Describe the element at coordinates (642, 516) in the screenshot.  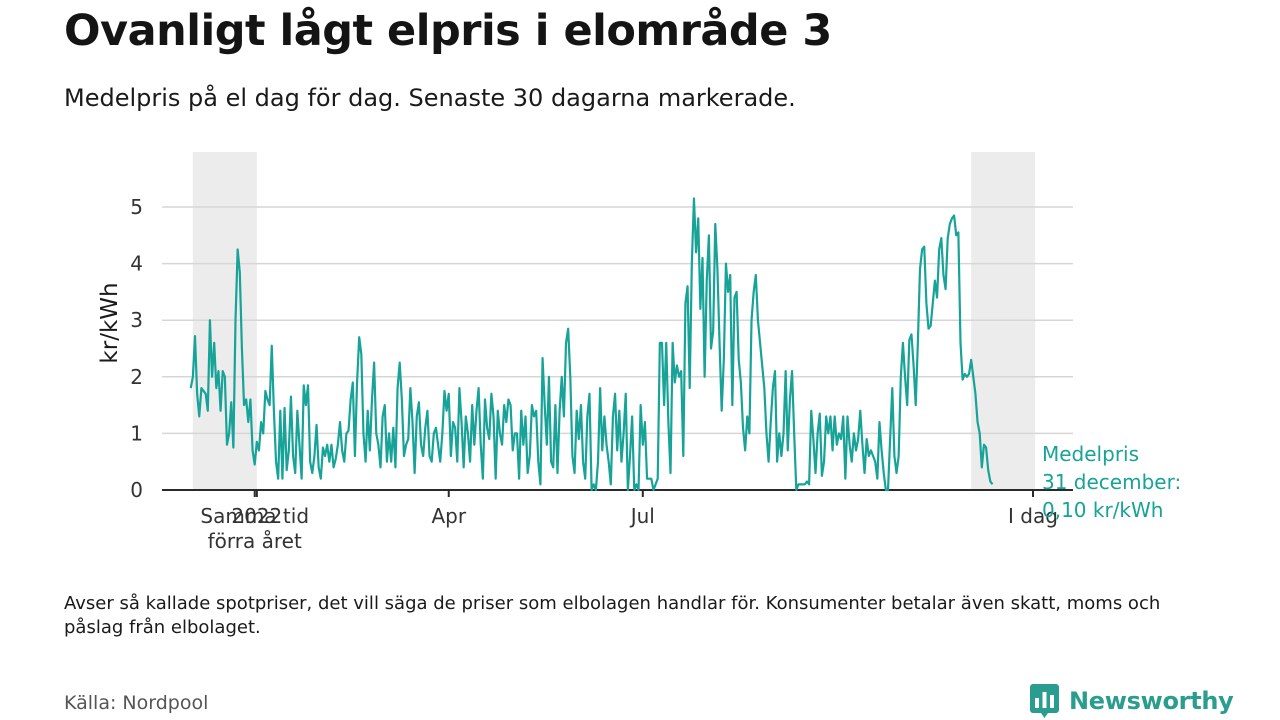
I see `x-tick-label: Jul` at that location.